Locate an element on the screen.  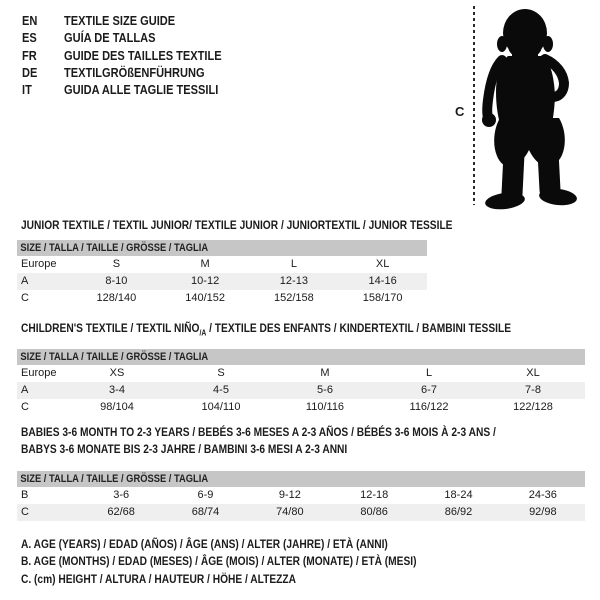
size-cell: 80/86 is located at coordinates (374, 512).